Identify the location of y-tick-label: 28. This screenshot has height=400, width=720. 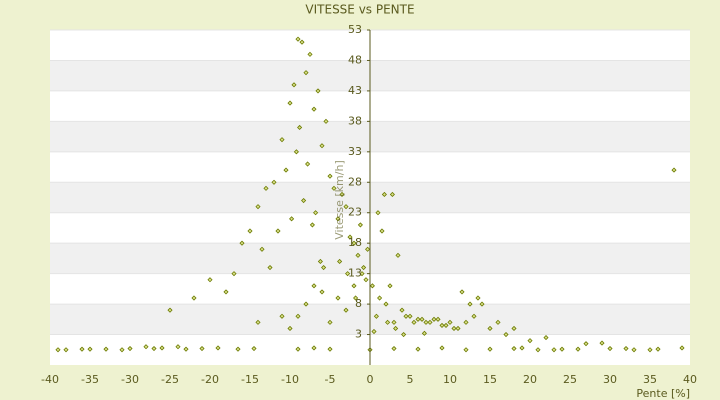
(355, 181).